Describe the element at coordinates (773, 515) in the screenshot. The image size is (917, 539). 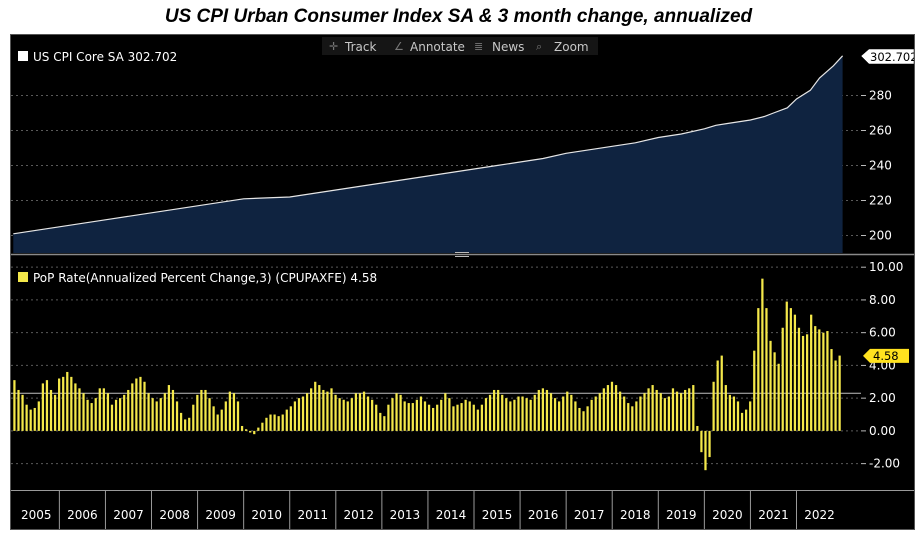
I see `x-tick-label: 2021` at that location.